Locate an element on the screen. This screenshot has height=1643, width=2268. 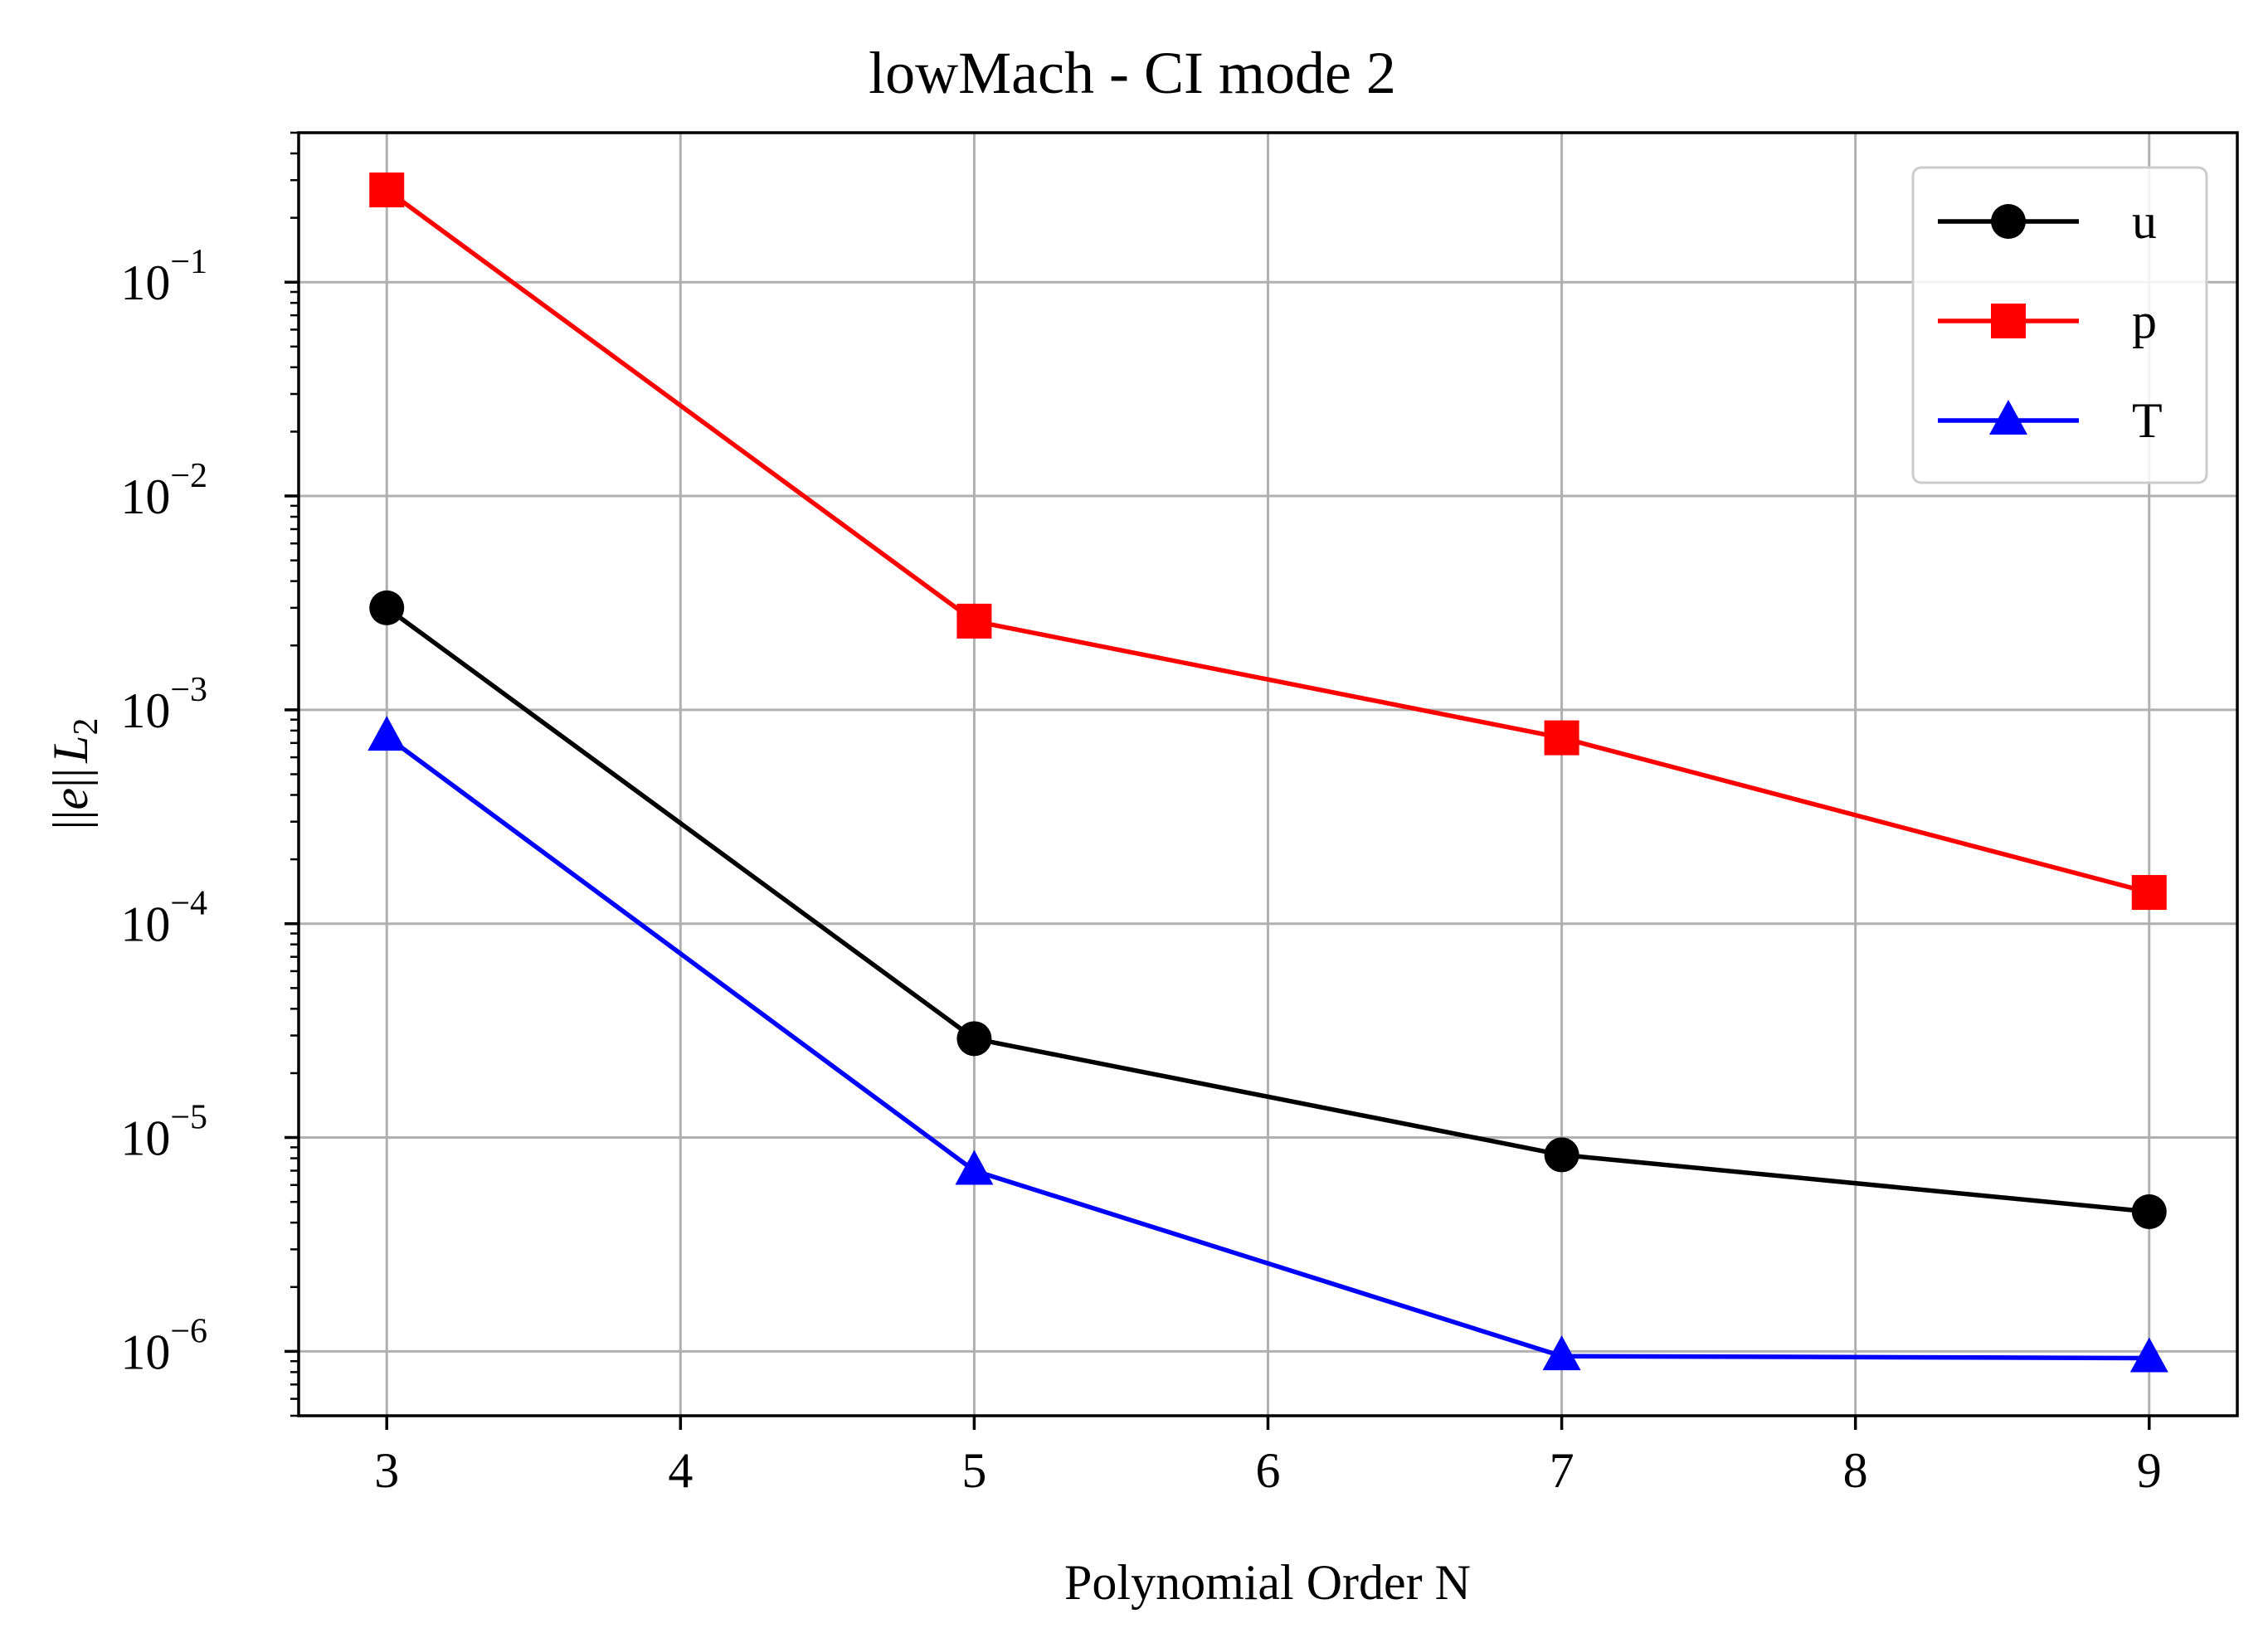
legend-label: p is located at coordinates (2144, 321).